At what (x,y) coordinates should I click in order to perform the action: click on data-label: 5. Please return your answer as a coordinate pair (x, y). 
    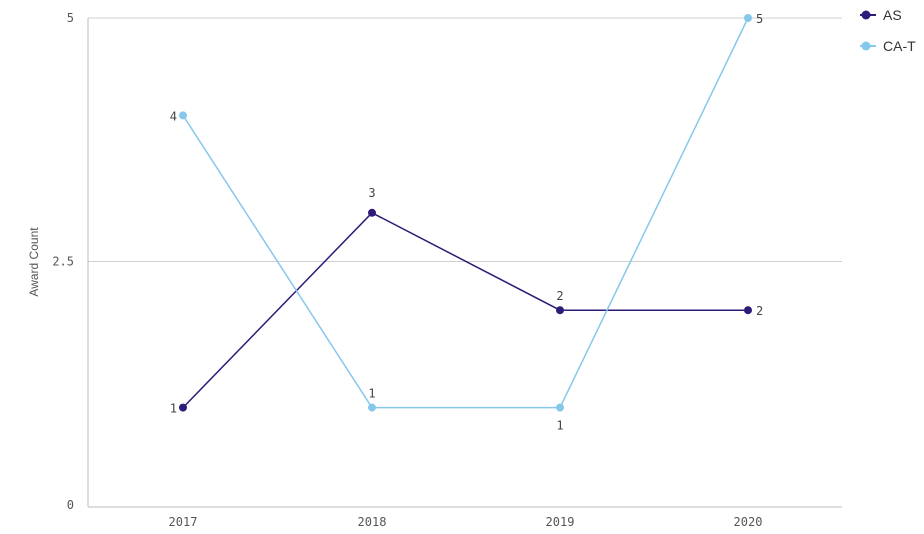
    Looking at the image, I should click on (759, 19).